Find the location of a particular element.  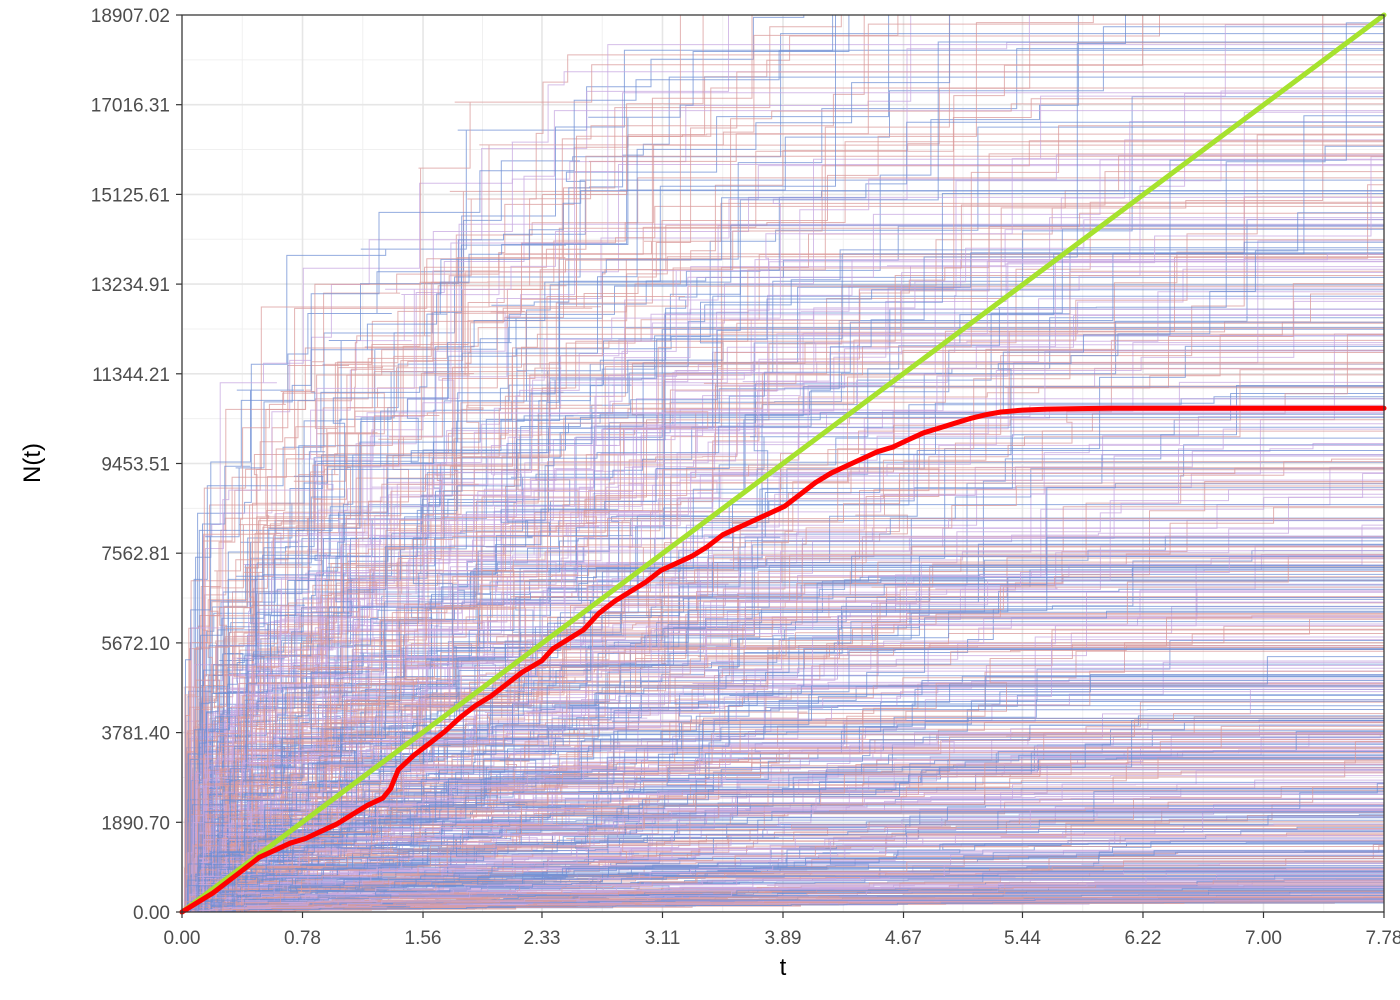

x-tick-label: 2.33 is located at coordinates (541, 938).